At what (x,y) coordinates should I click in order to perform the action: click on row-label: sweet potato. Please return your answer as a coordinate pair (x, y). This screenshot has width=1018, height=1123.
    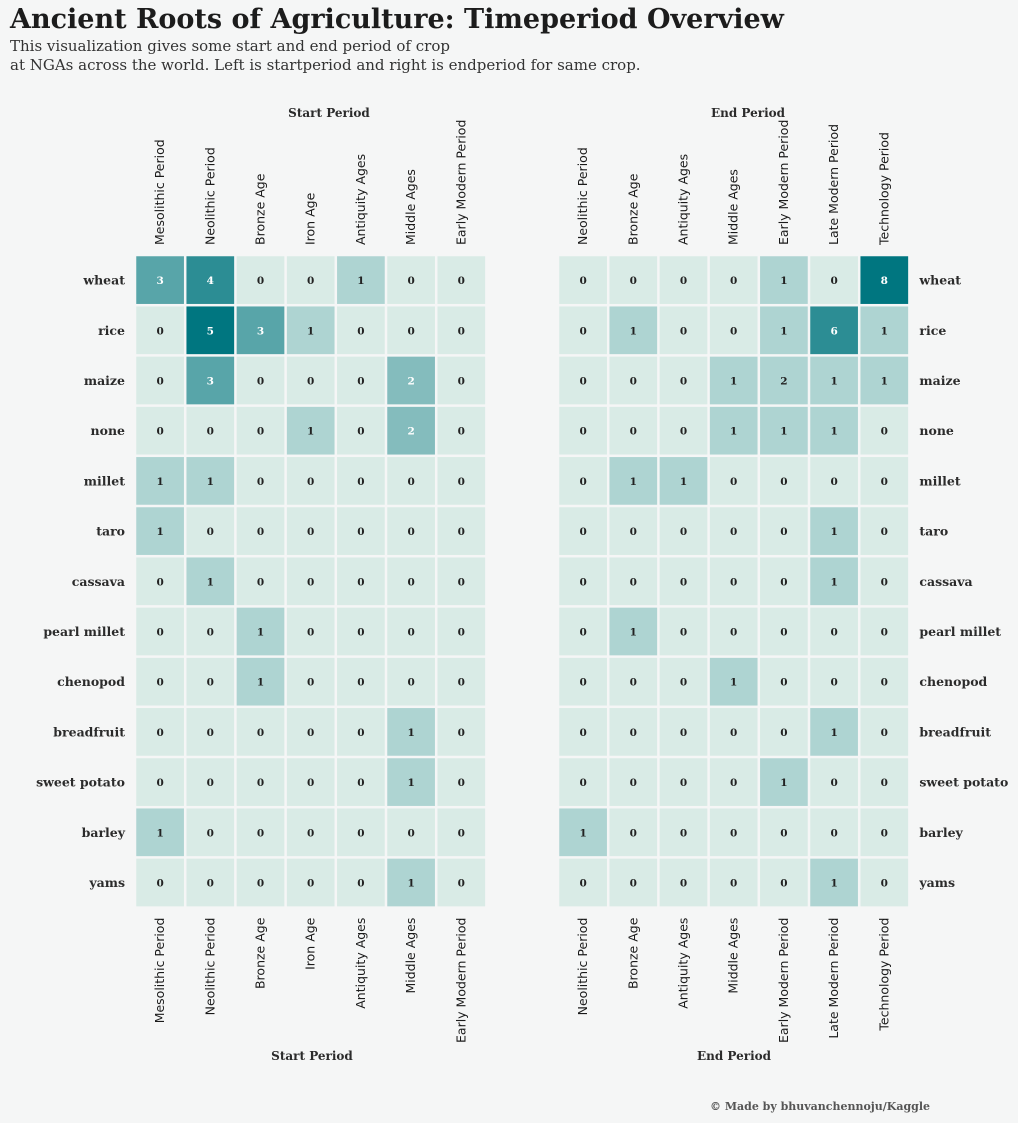
    Looking at the image, I should click on (963, 782).